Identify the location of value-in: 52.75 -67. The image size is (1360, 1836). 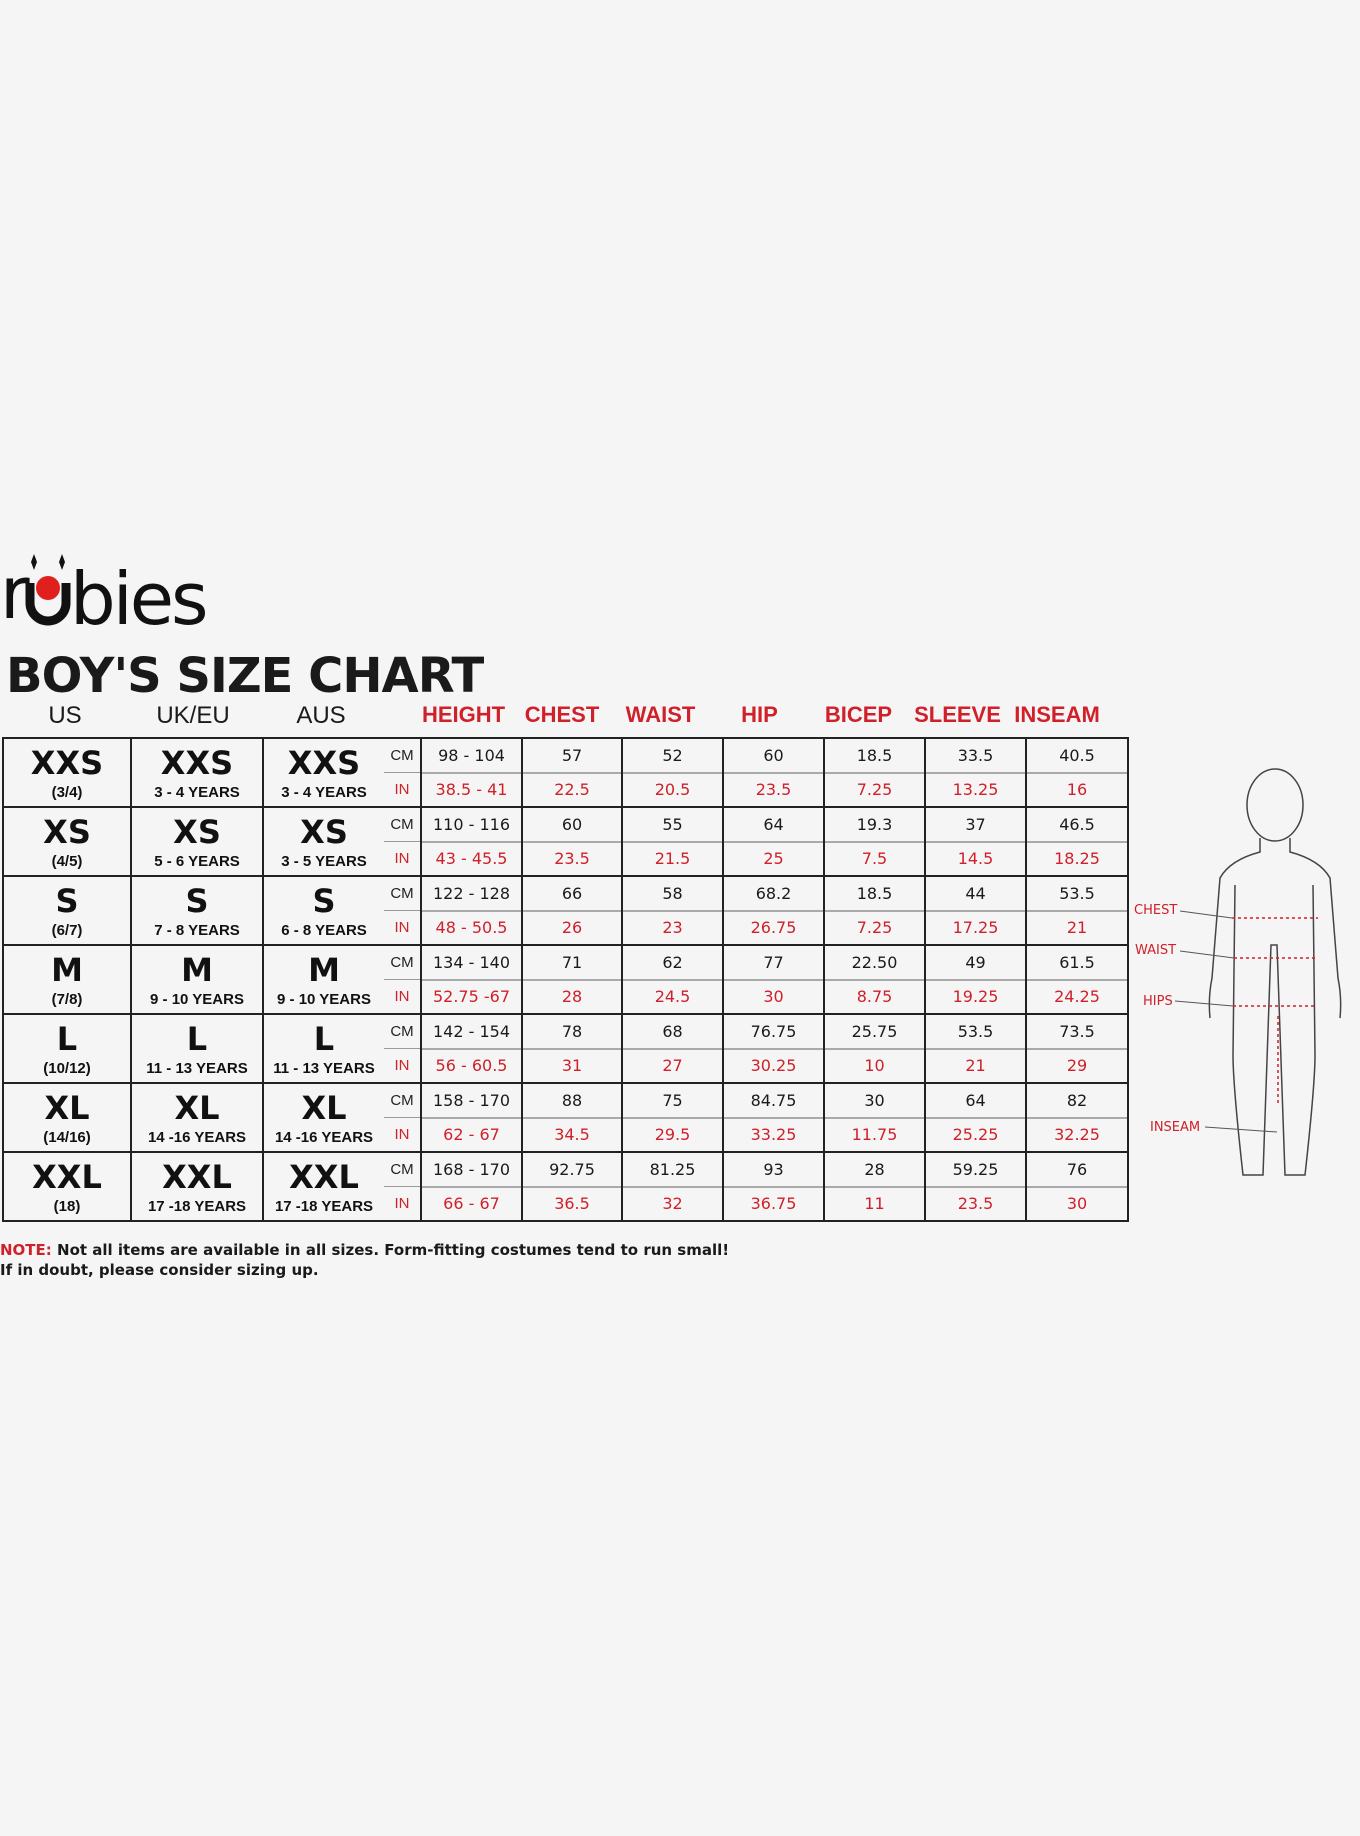
(471, 997).